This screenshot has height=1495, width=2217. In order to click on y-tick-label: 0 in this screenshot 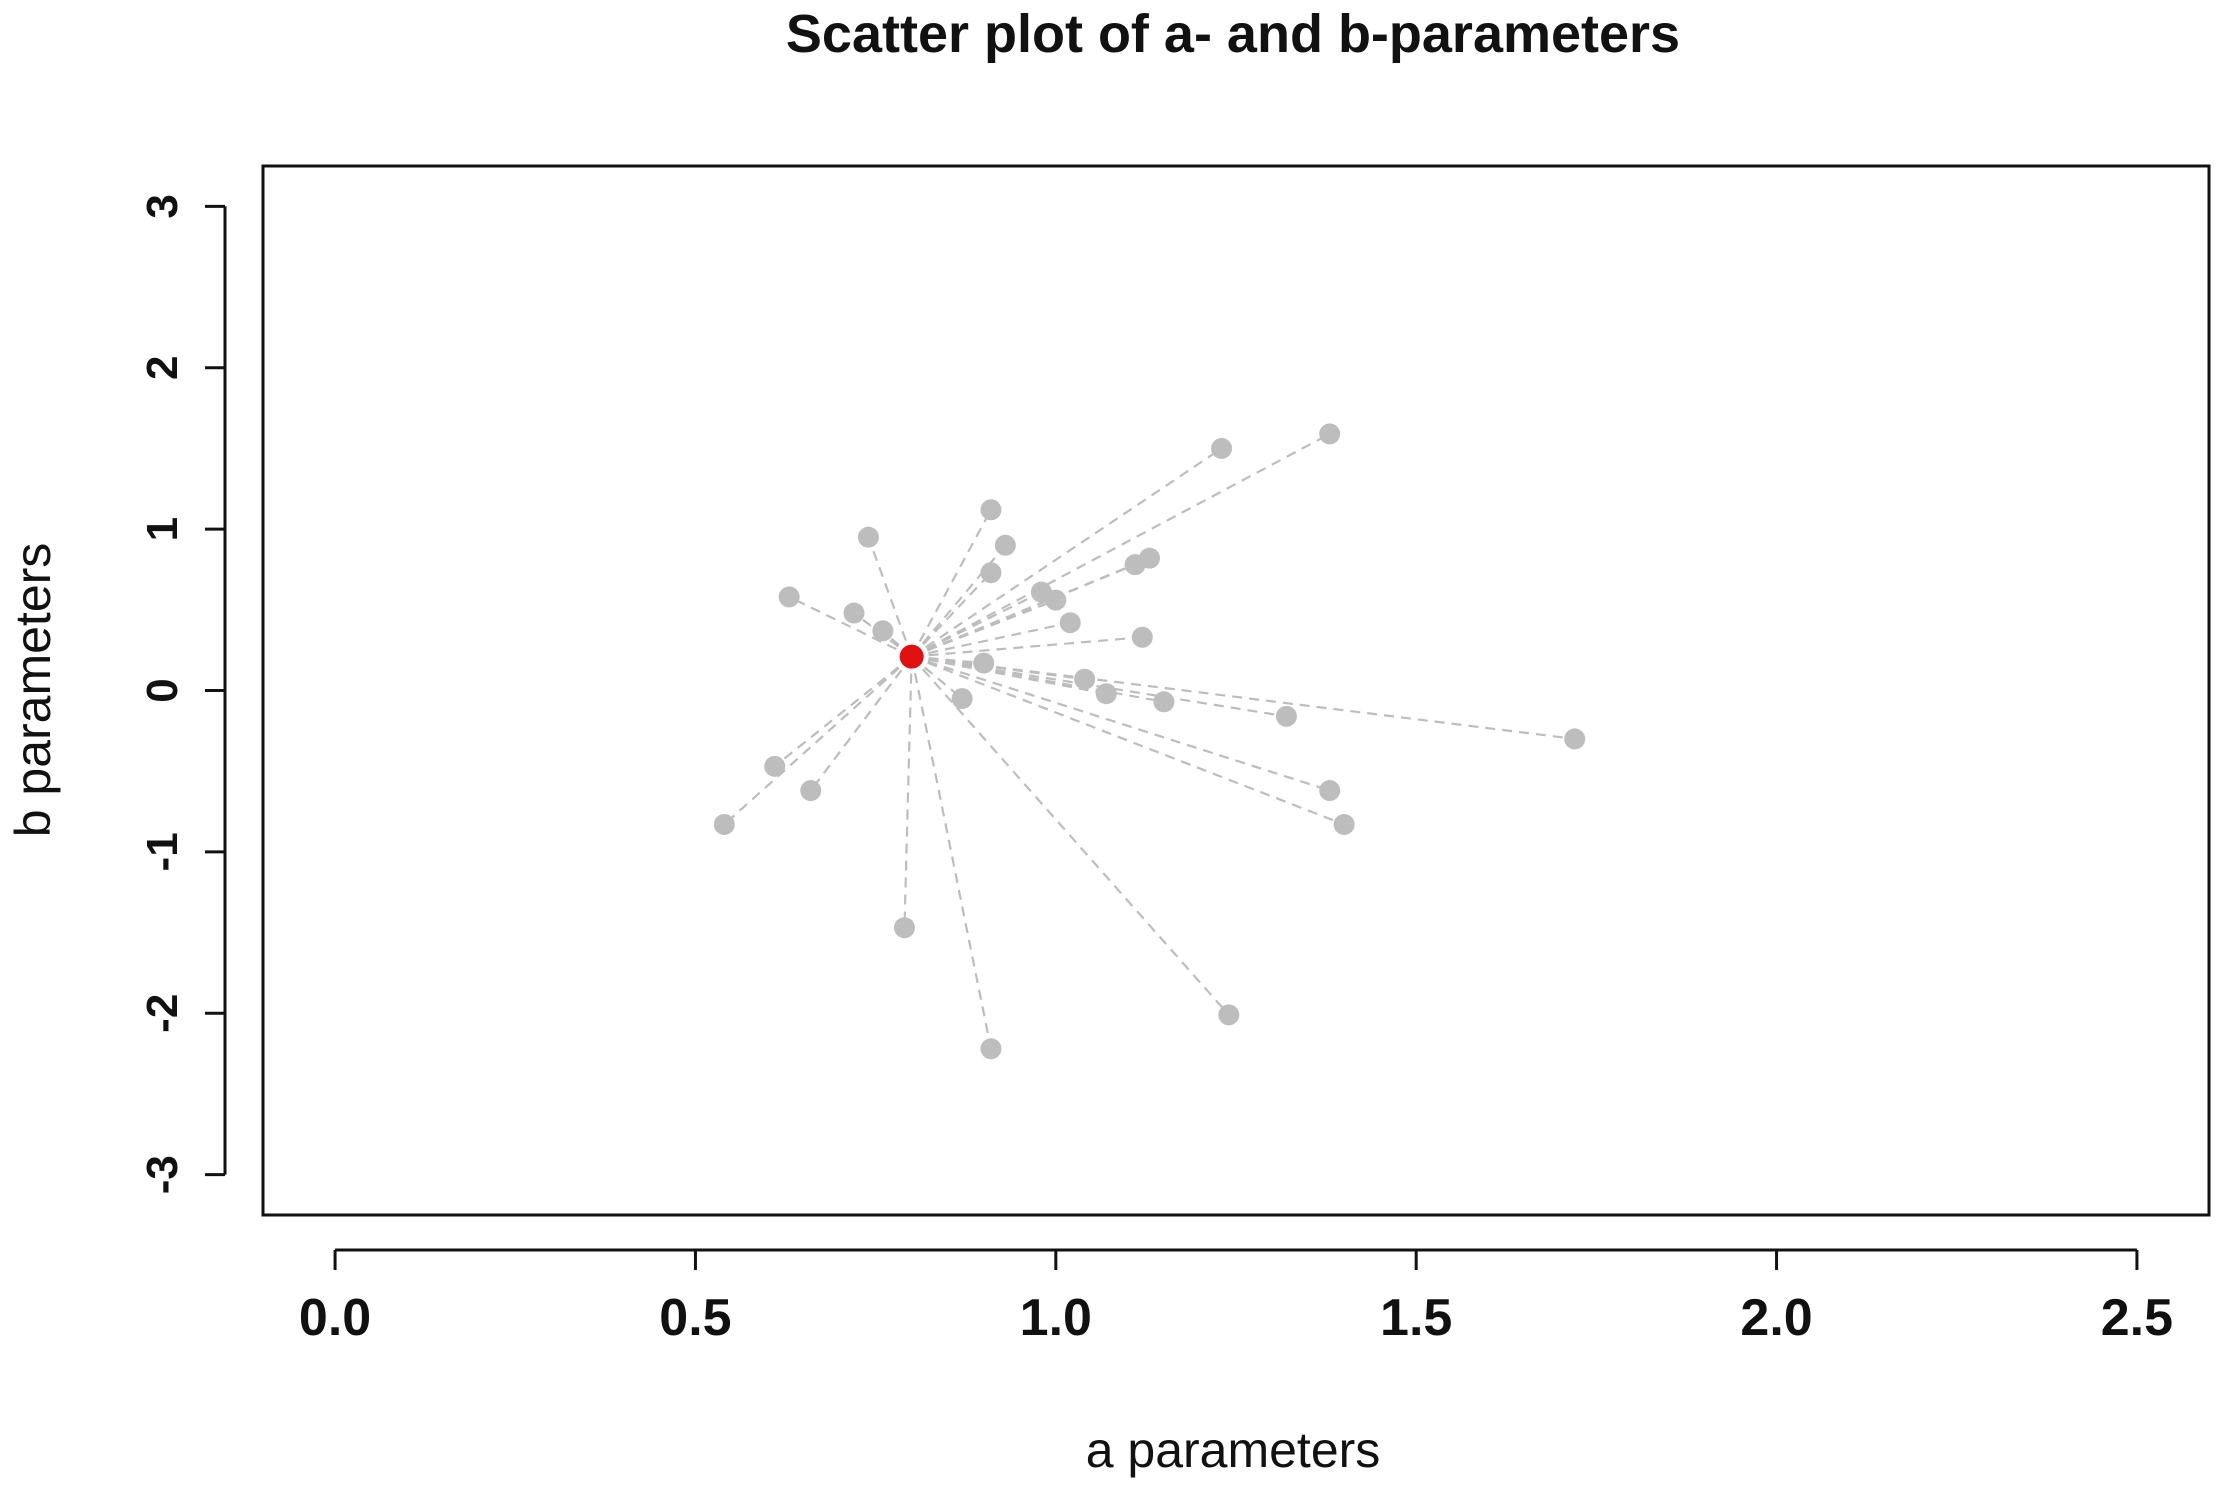, I will do `click(162, 690)`.